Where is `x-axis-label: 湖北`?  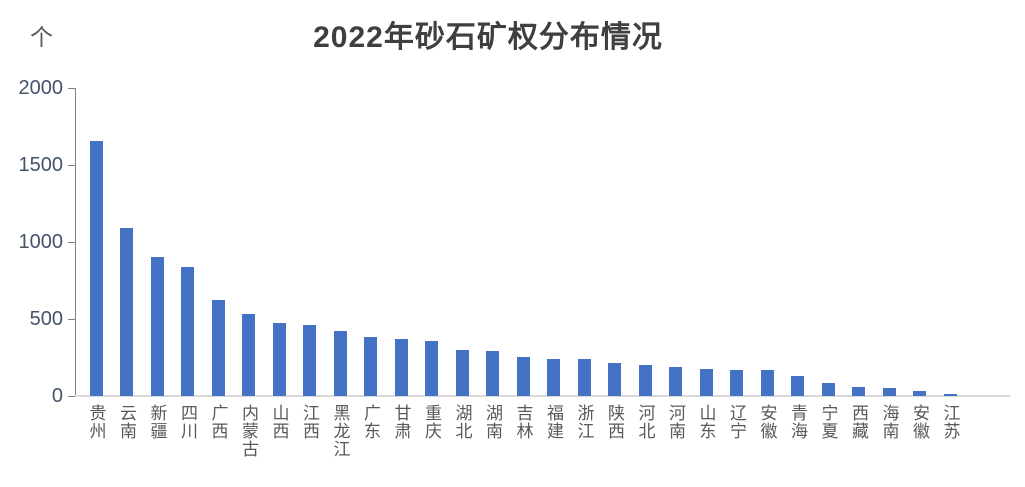
x-axis-label: 湖北 is located at coordinates (462, 422).